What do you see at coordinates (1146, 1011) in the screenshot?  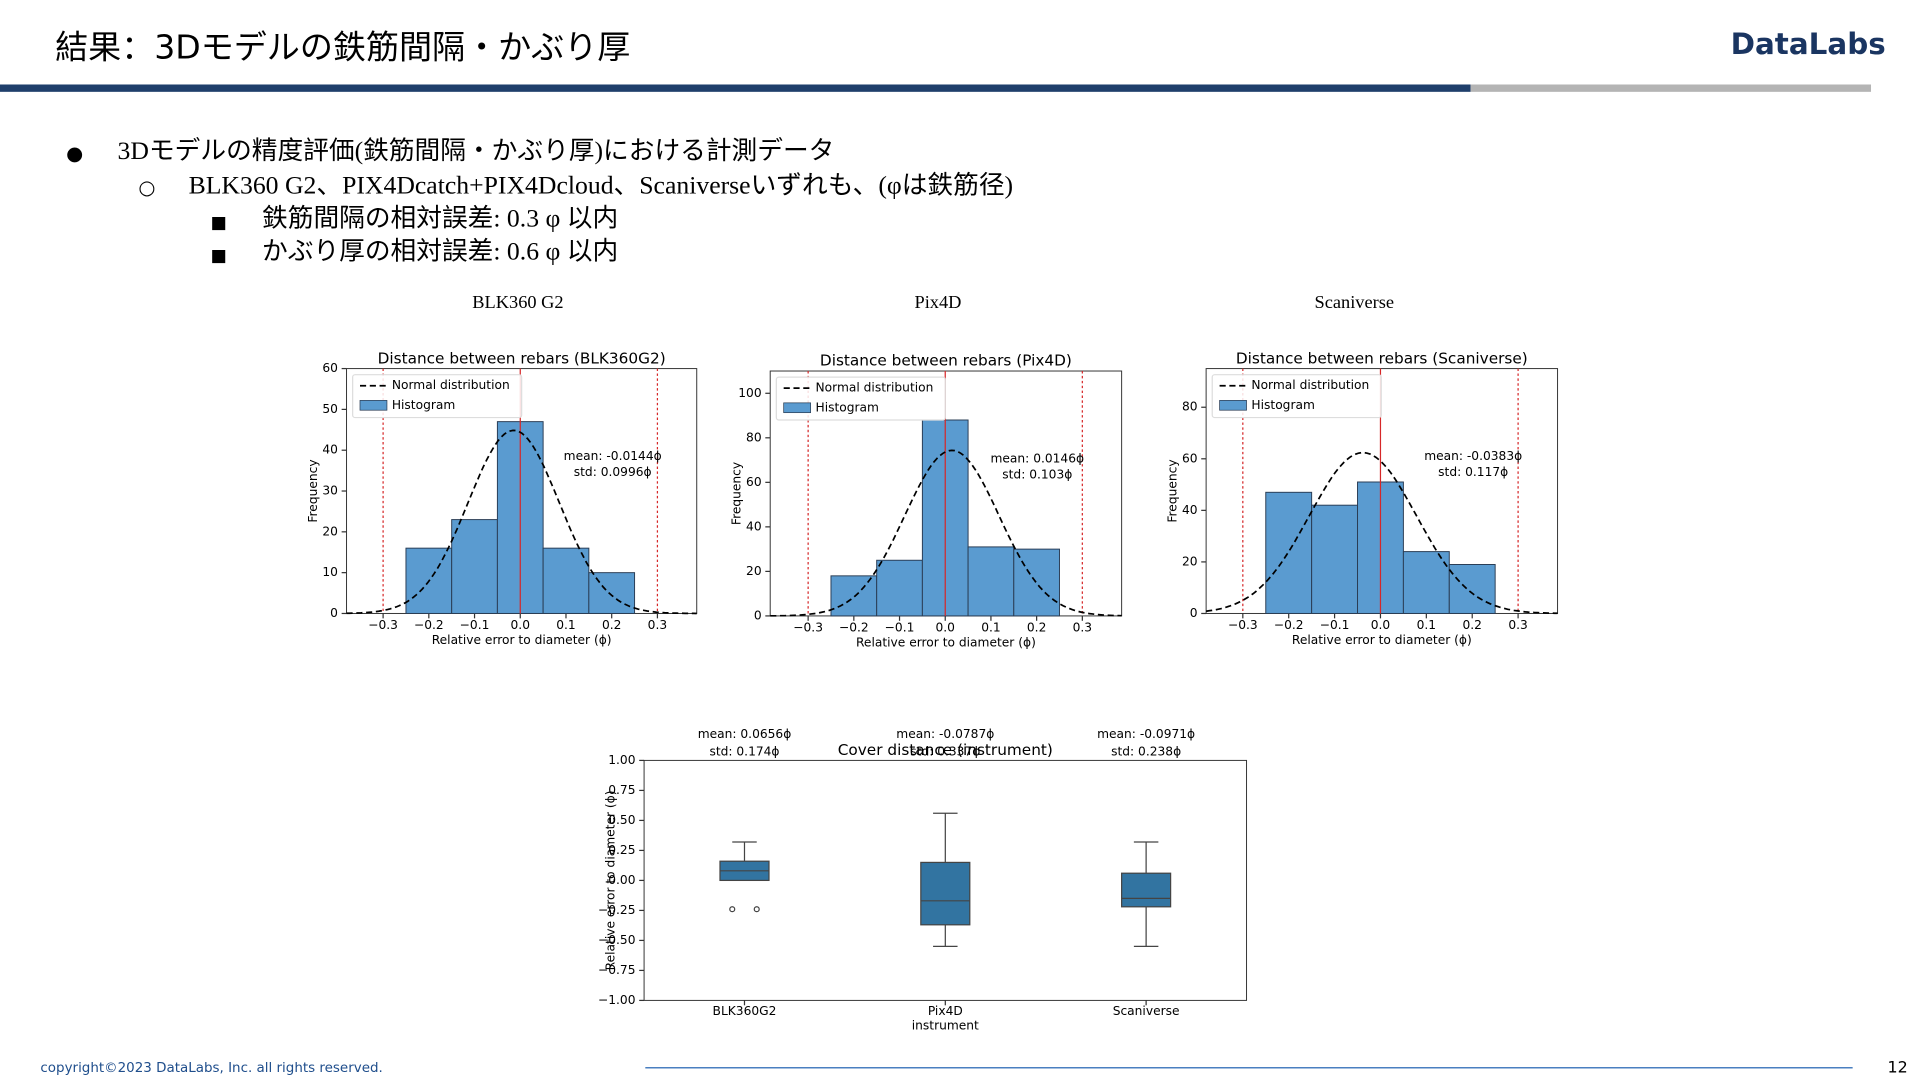 I see `x-tick-label: Scaniverse` at bounding box center [1146, 1011].